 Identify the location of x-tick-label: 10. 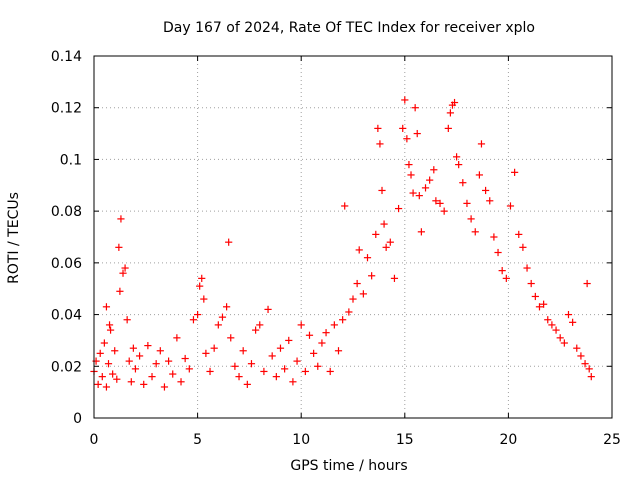
(301, 440).